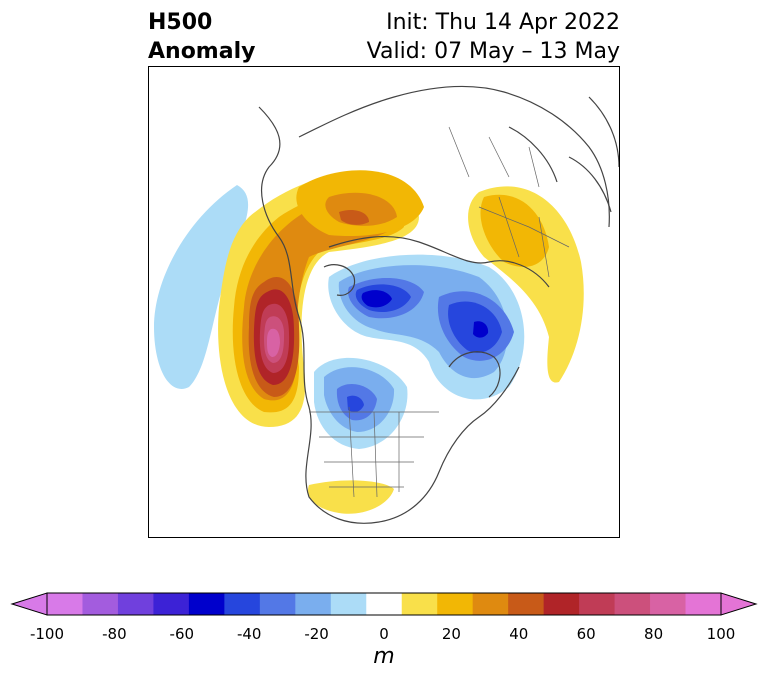 This screenshot has width=768, height=684. What do you see at coordinates (361, 403) in the screenshot?
I see `hudson-bay-low` at bounding box center [361, 403].